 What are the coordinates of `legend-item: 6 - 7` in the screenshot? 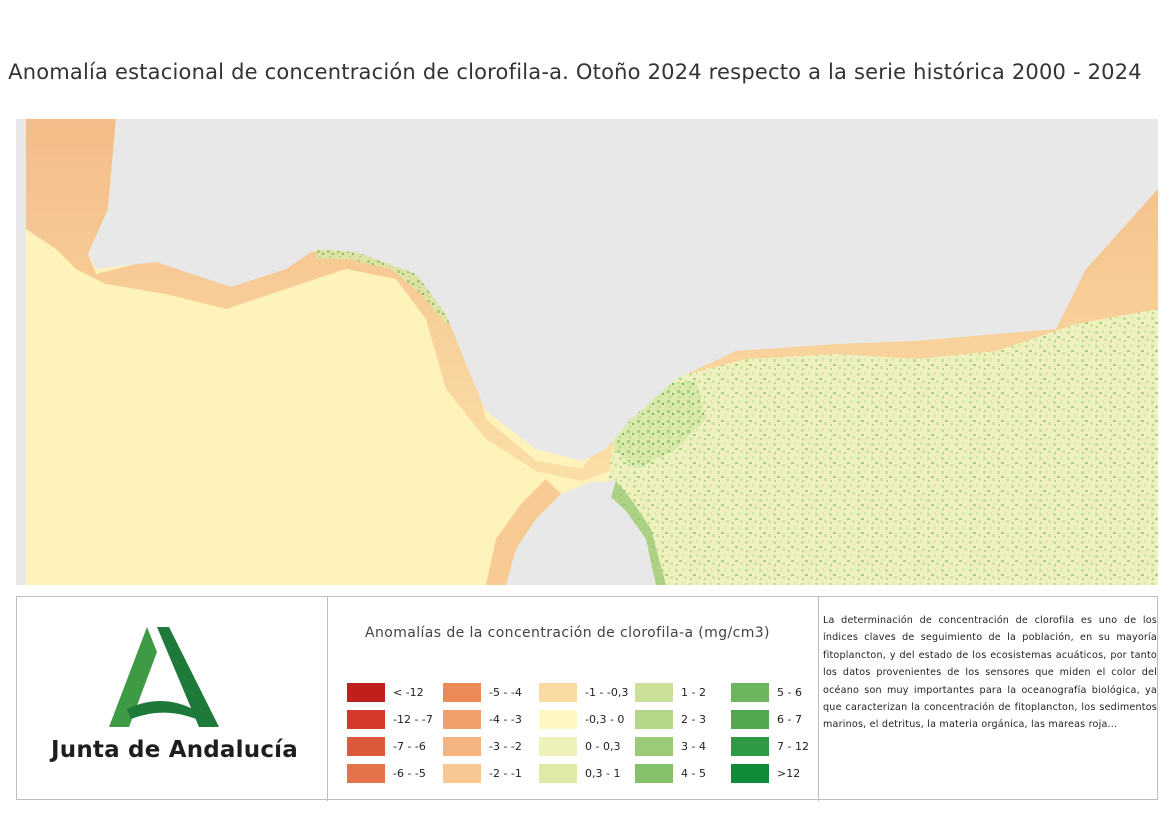 It's located at (770, 719).